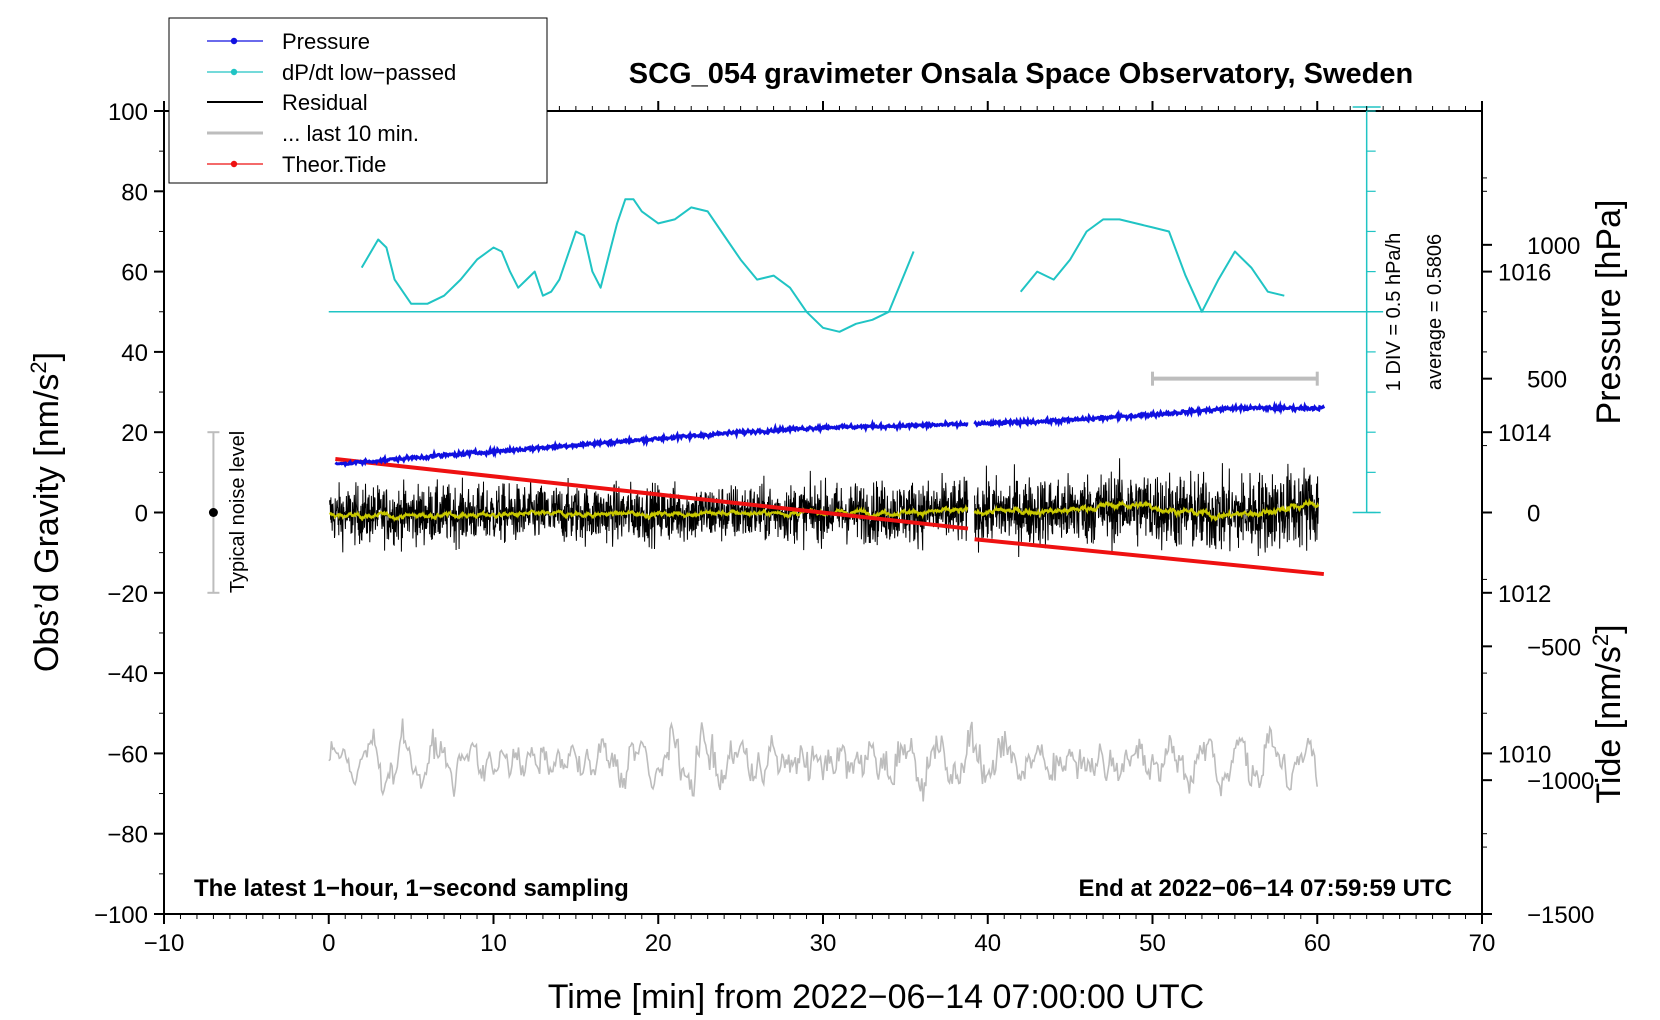  What do you see at coordinates (128, 112) in the screenshot?
I see `y-tick-label: 100` at bounding box center [128, 112].